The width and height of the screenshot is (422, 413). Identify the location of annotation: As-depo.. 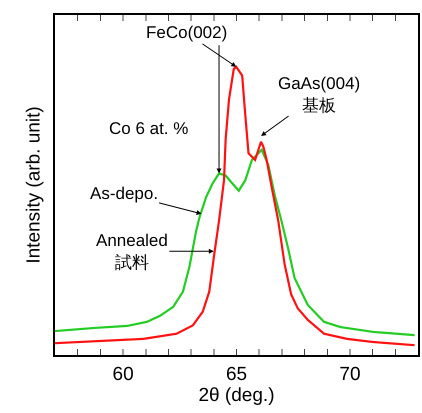
(124, 193).